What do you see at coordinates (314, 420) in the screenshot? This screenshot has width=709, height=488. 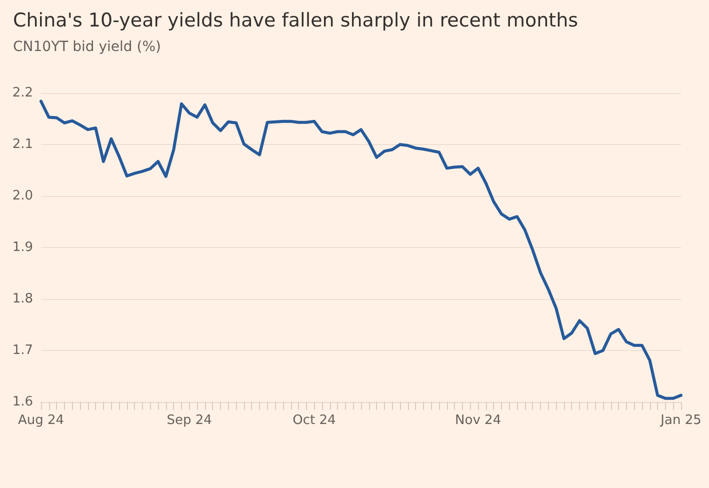 I see `x-tick-label: Oct 24` at bounding box center [314, 420].